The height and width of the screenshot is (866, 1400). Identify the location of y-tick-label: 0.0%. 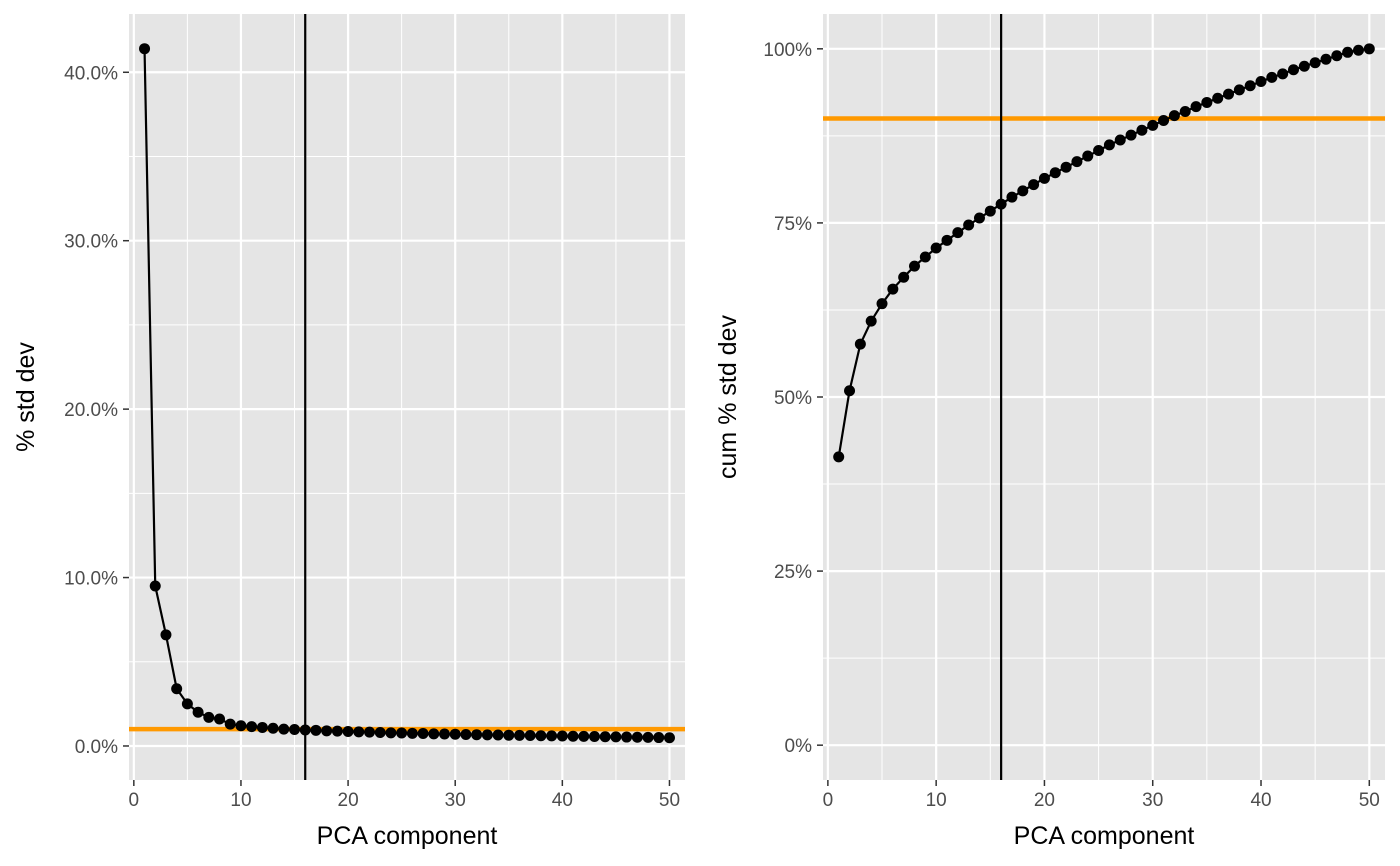
(96, 747).